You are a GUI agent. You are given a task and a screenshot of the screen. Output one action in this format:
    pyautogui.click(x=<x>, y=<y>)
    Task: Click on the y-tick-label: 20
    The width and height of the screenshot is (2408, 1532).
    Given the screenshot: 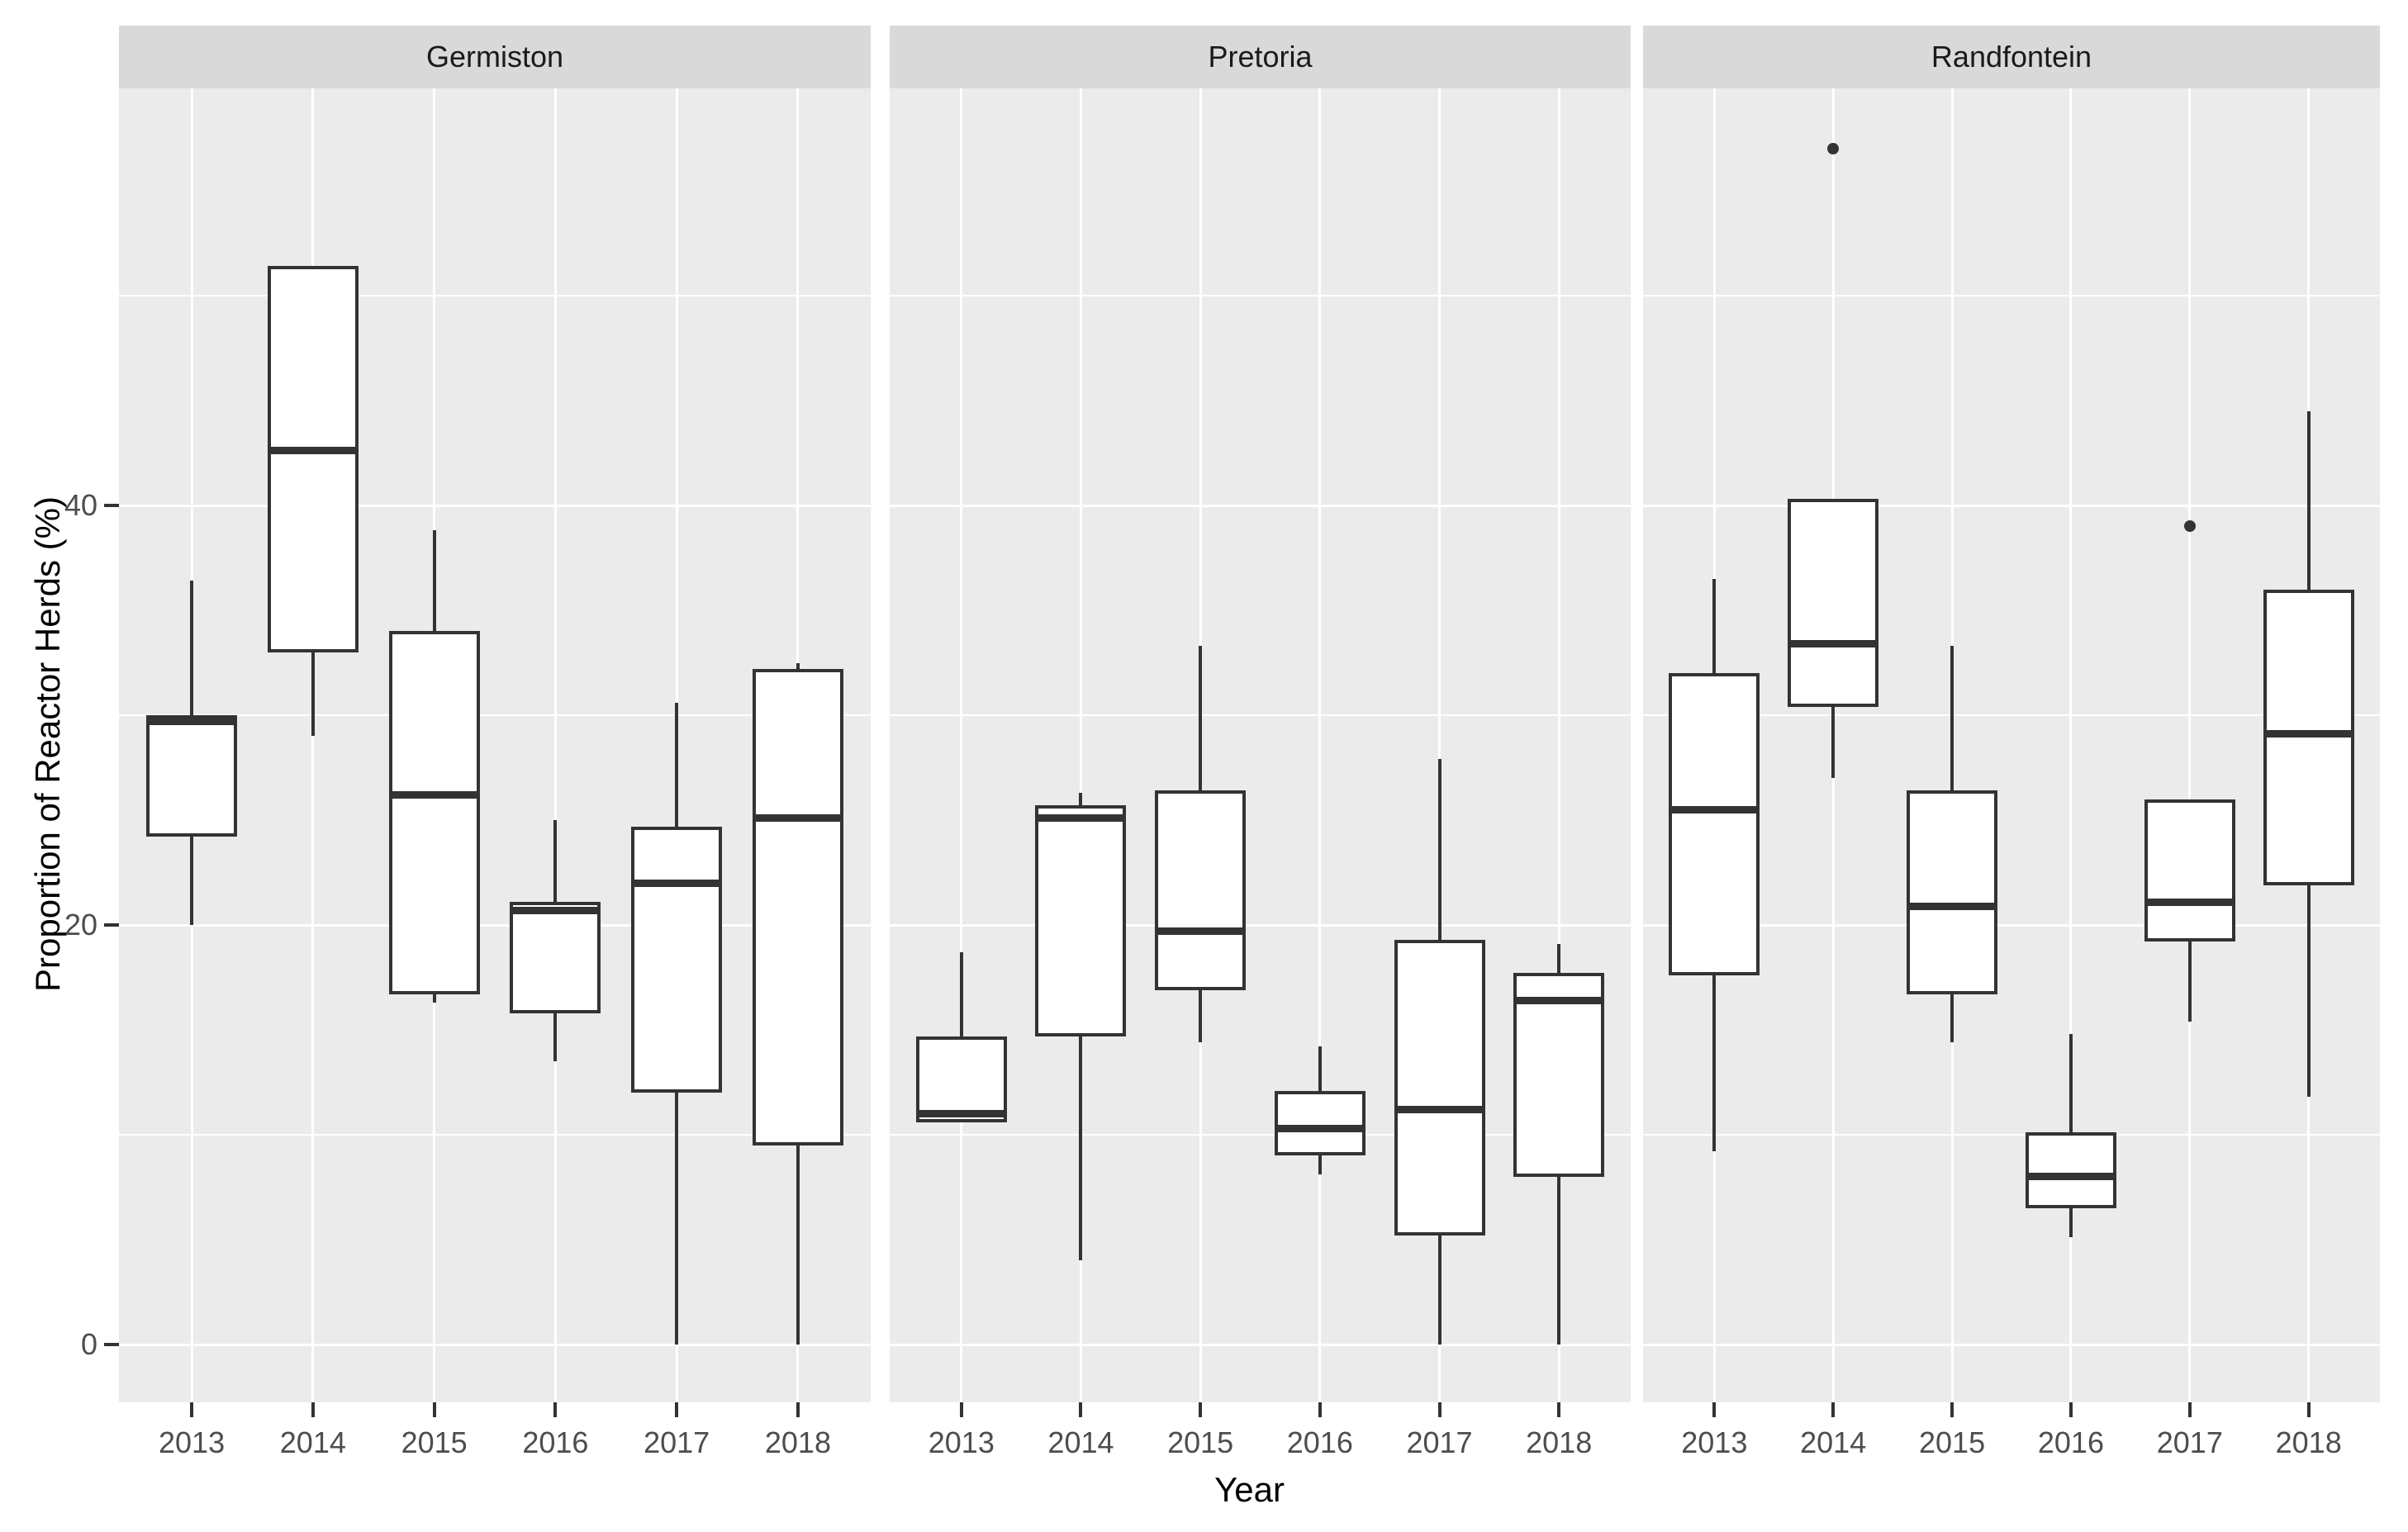 What is the action you would take?
    pyautogui.click(x=81, y=924)
    